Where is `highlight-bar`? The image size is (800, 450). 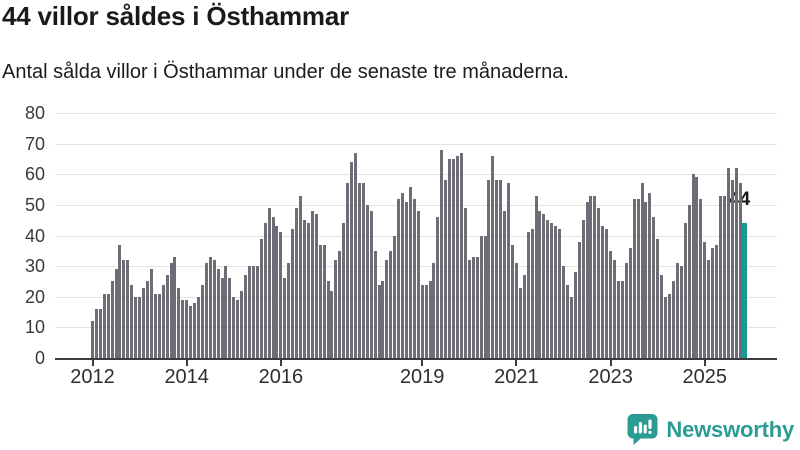
highlight-bar is located at coordinates (744, 290).